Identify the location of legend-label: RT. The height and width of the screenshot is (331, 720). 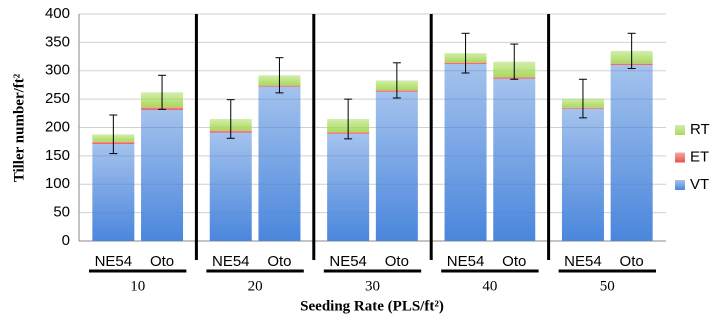
(700, 129).